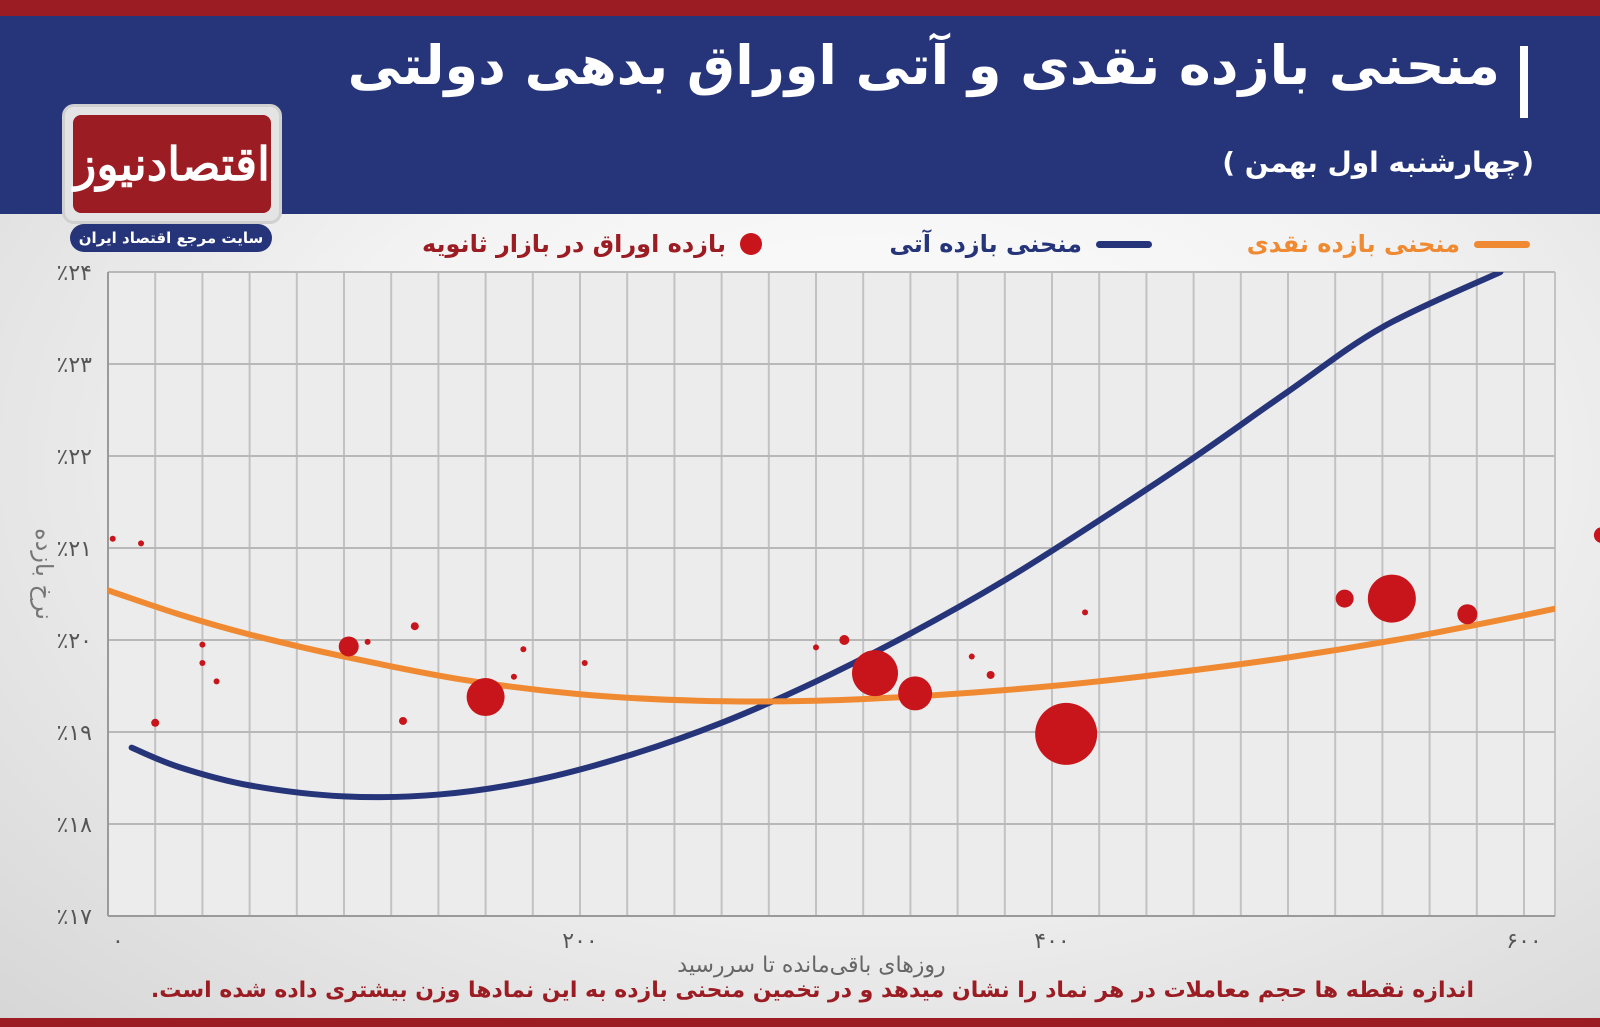  I want to click on legend-spot-label: منحنی بازده نقدی, so click(1353, 244).